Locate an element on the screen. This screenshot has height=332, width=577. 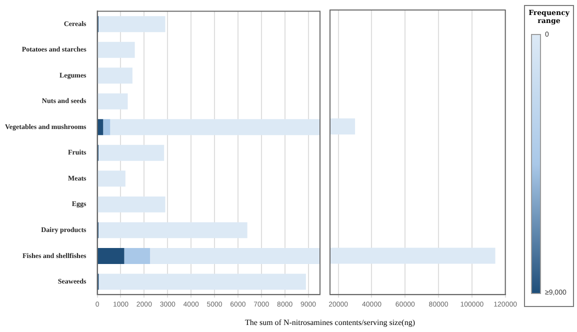
x-axis-title: The sum of N-nitrosamines contents/serving size(ng) is located at coordinates (330, 322).